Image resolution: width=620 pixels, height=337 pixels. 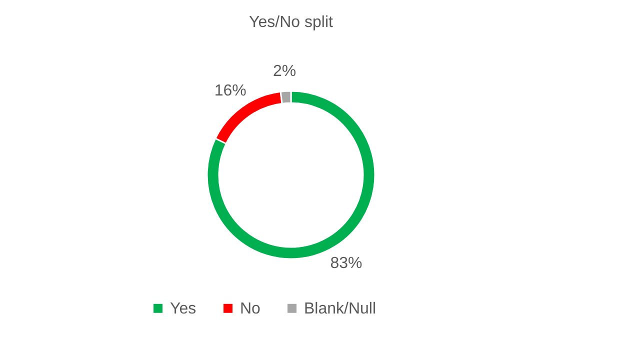 I want to click on data-label: 16%, so click(x=230, y=91).